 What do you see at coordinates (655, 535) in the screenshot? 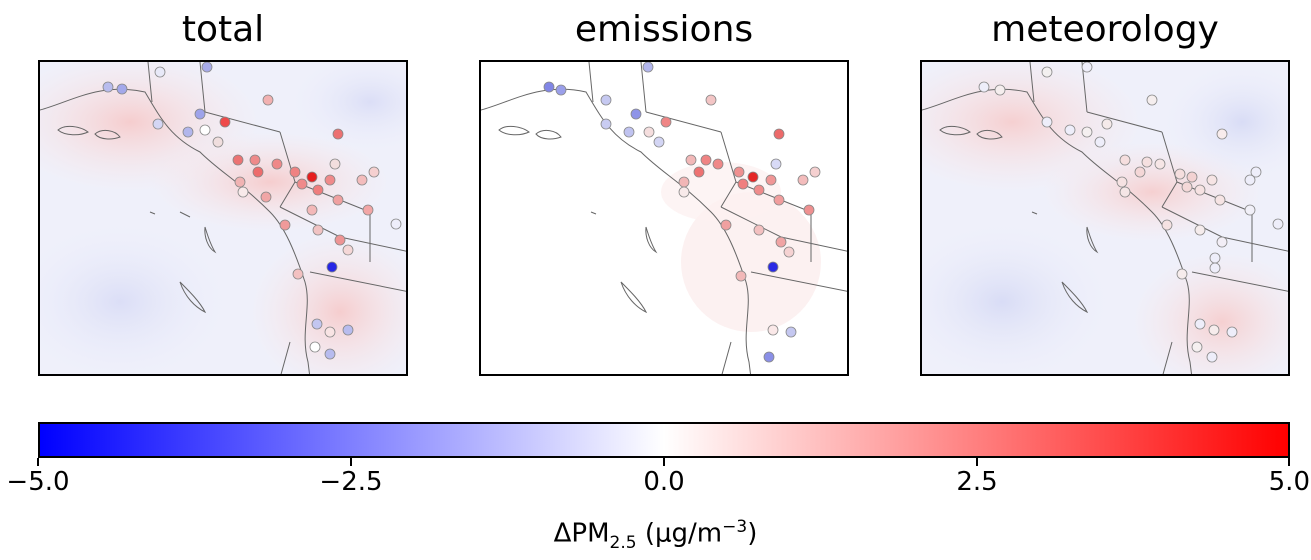
I see `colorbar-label: ΔPM2.5 (μg/m−3)` at bounding box center [655, 535].